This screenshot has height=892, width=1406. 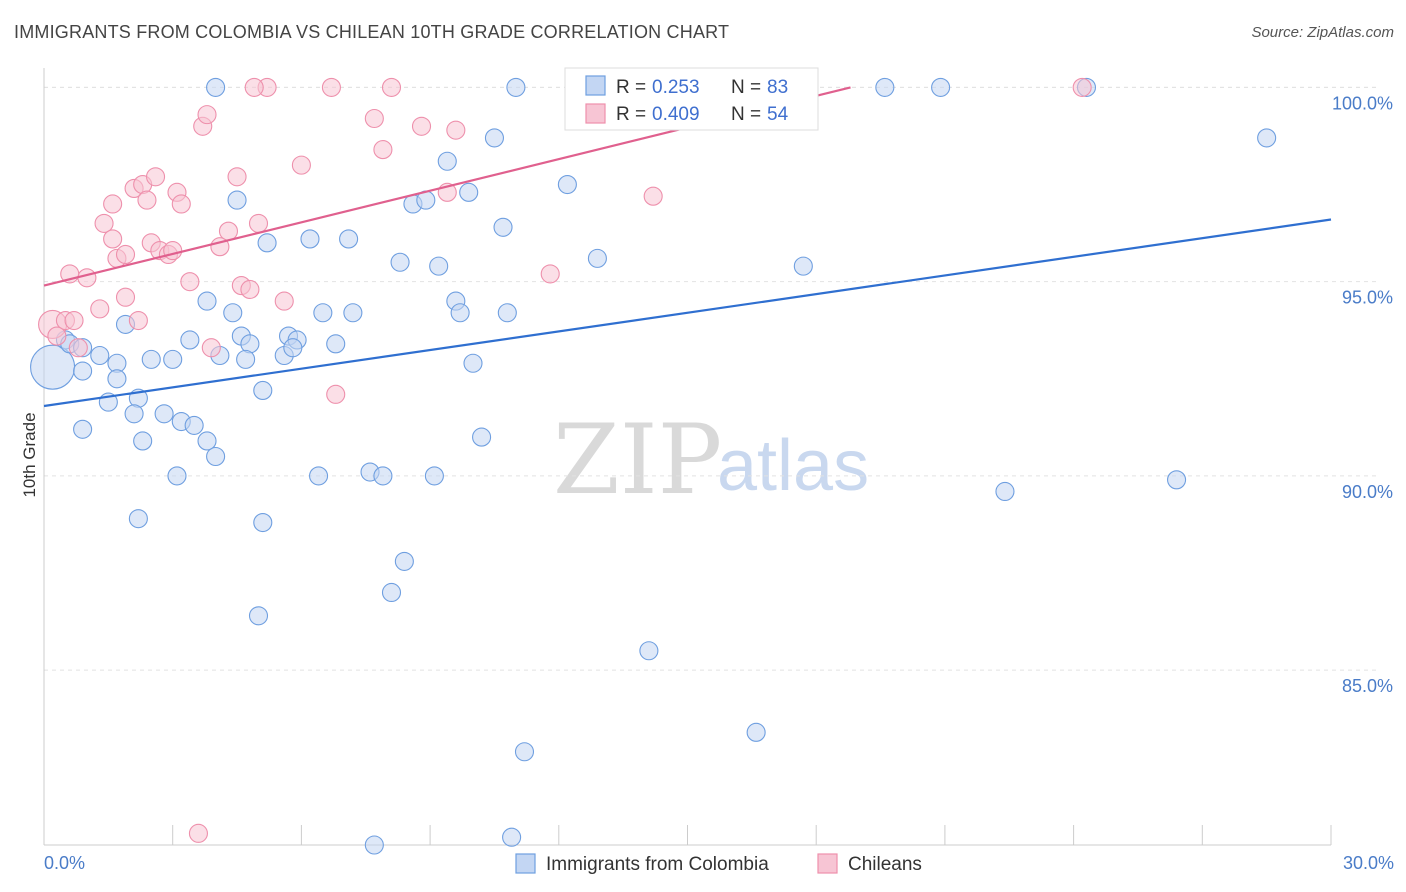 What do you see at coordinates (631, 87) in the screenshot?
I see `legend-r-label-1: R =` at bounding box center [631, 87].